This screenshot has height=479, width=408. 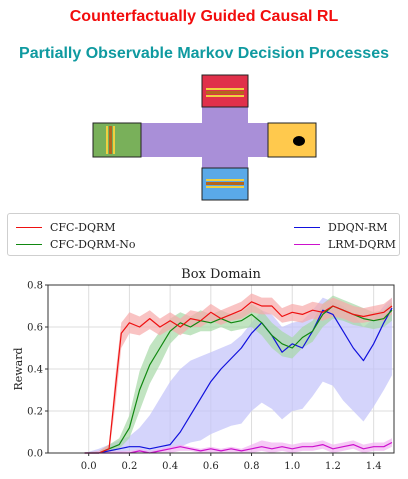 I want to click on room-top-stripe-brown, so click(x=225, y=92).